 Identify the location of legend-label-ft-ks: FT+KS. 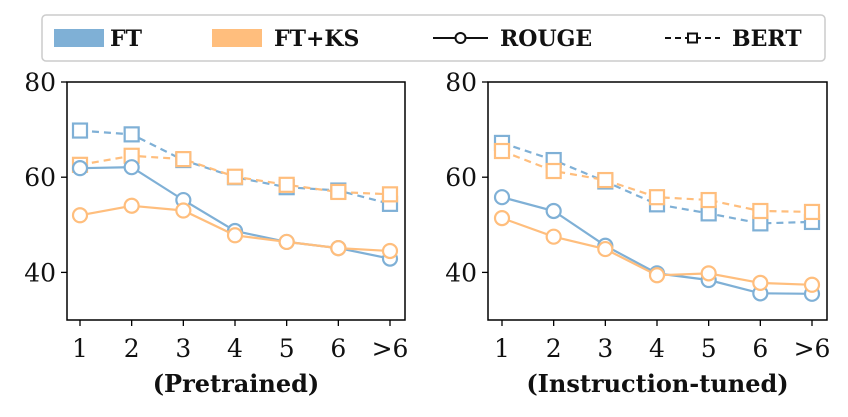
(316, 39).